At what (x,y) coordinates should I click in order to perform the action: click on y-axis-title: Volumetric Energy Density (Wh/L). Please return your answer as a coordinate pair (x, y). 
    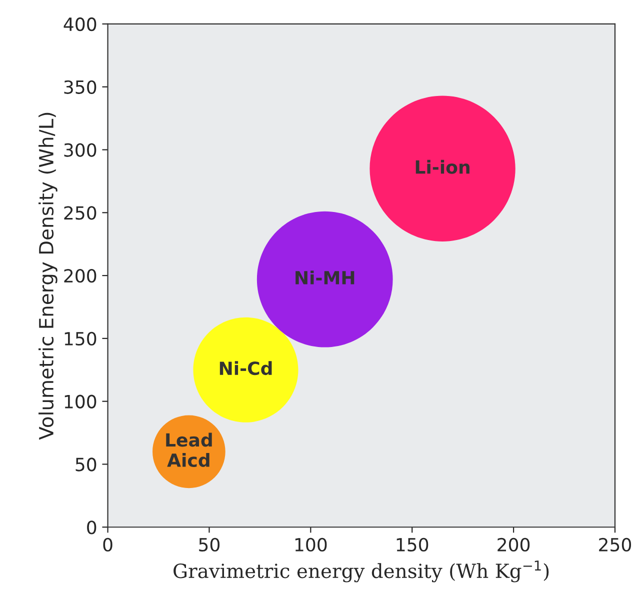
    Looking at the image, I should click on (48, 276).